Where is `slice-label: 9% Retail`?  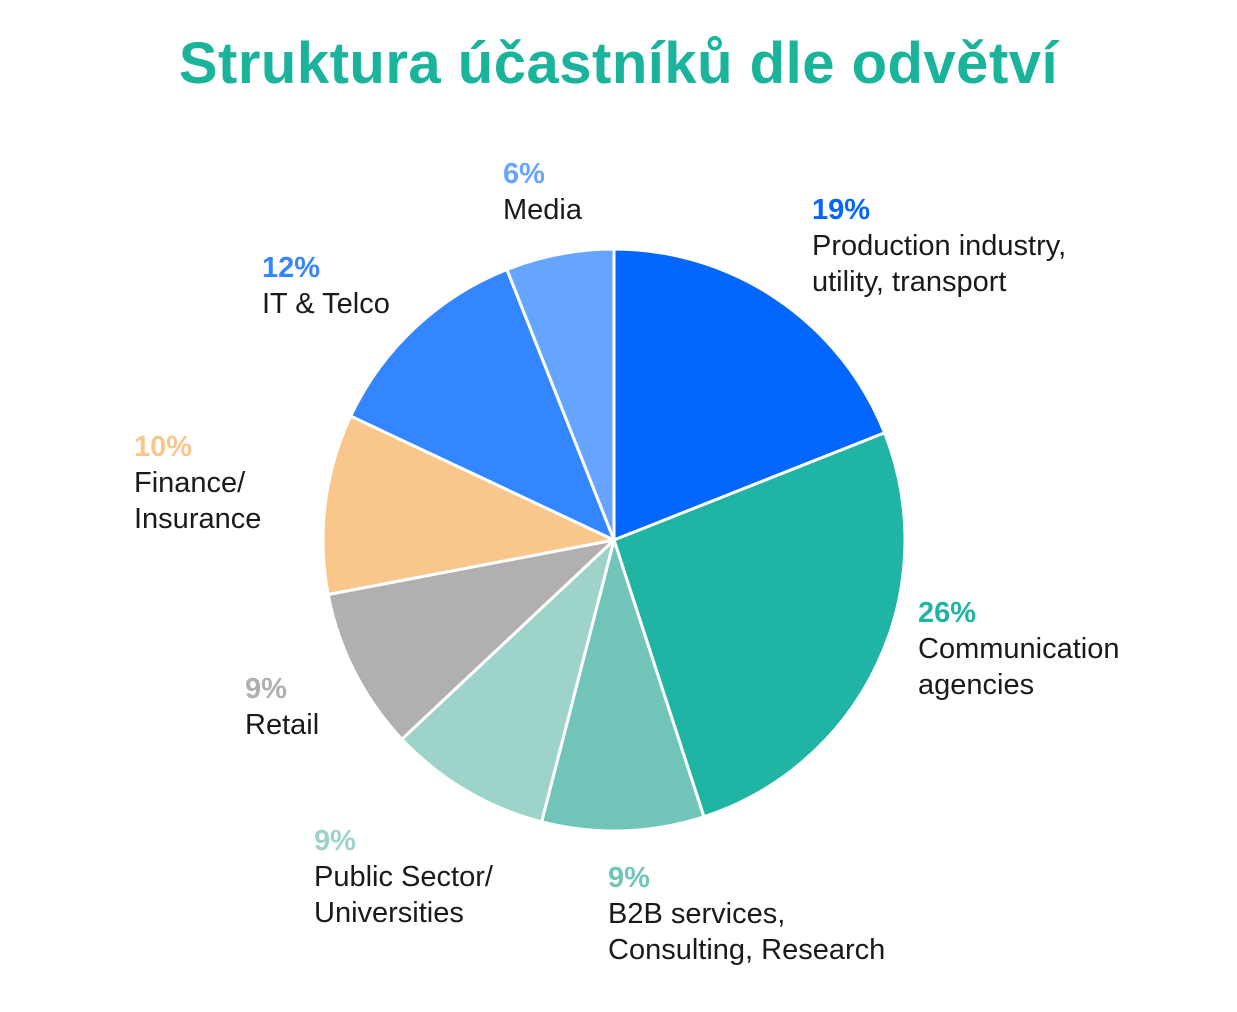
slice-label: 9% Retail is located at coordinates (282, 707).